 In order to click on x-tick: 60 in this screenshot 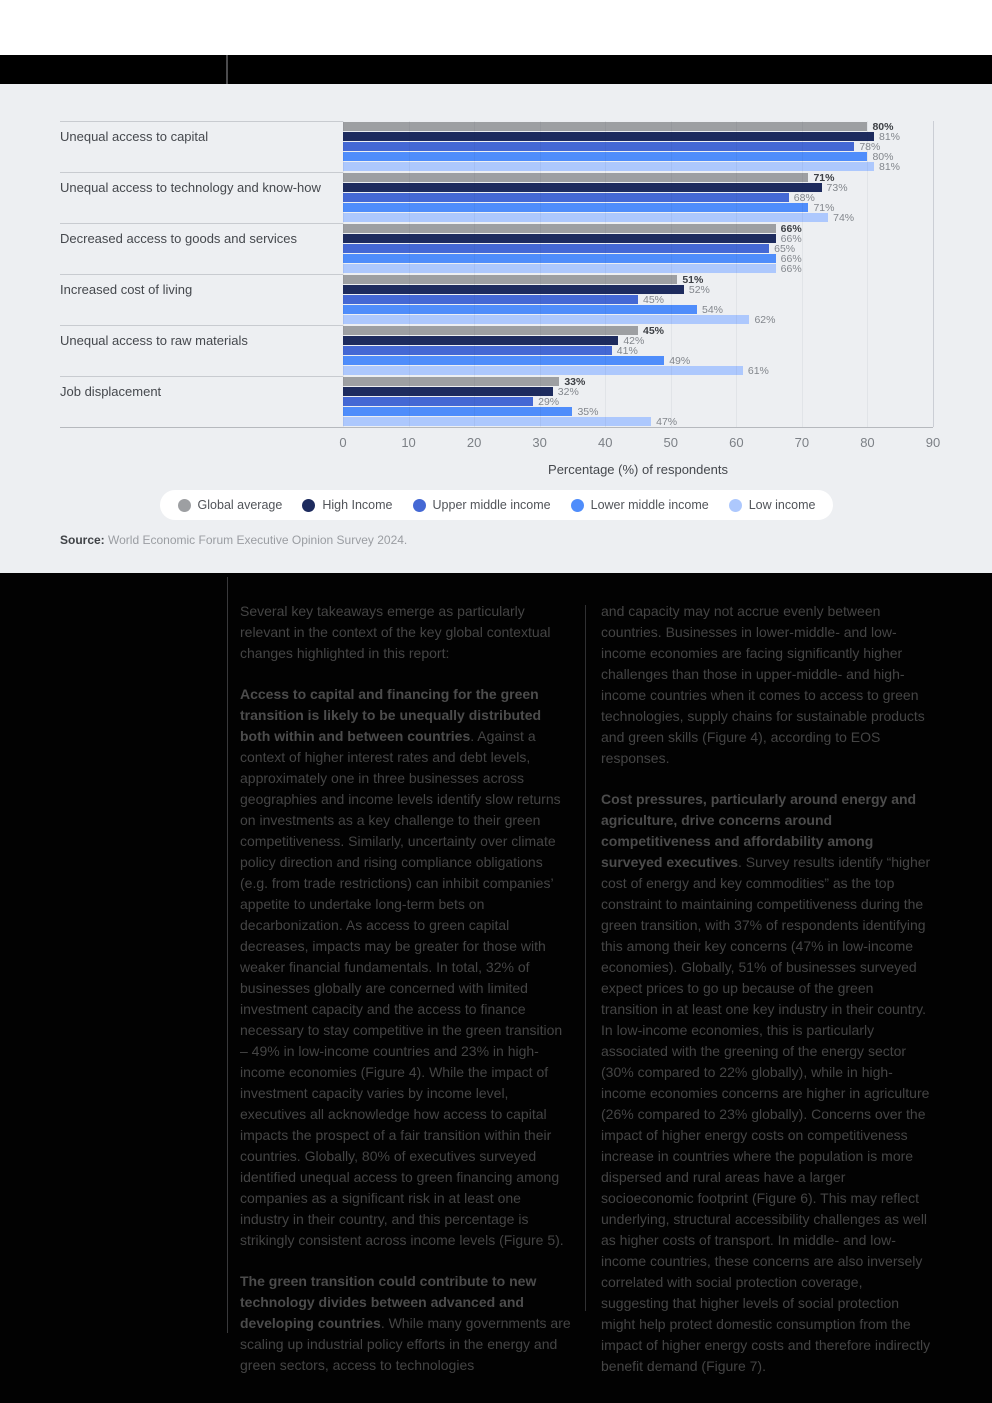, I will do `click(736, 442)`.